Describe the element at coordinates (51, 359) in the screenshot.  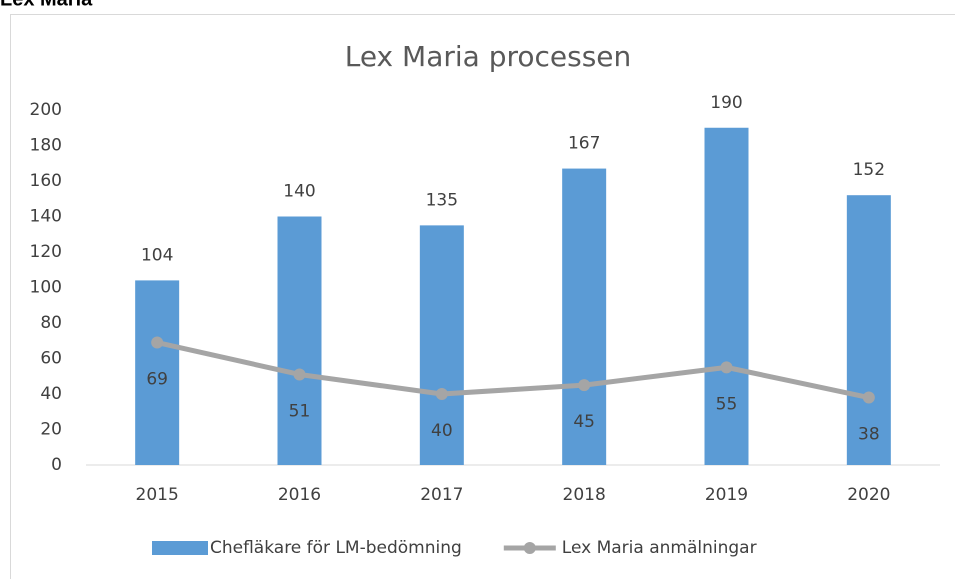
I see `y-tick-label: 60` at that location.